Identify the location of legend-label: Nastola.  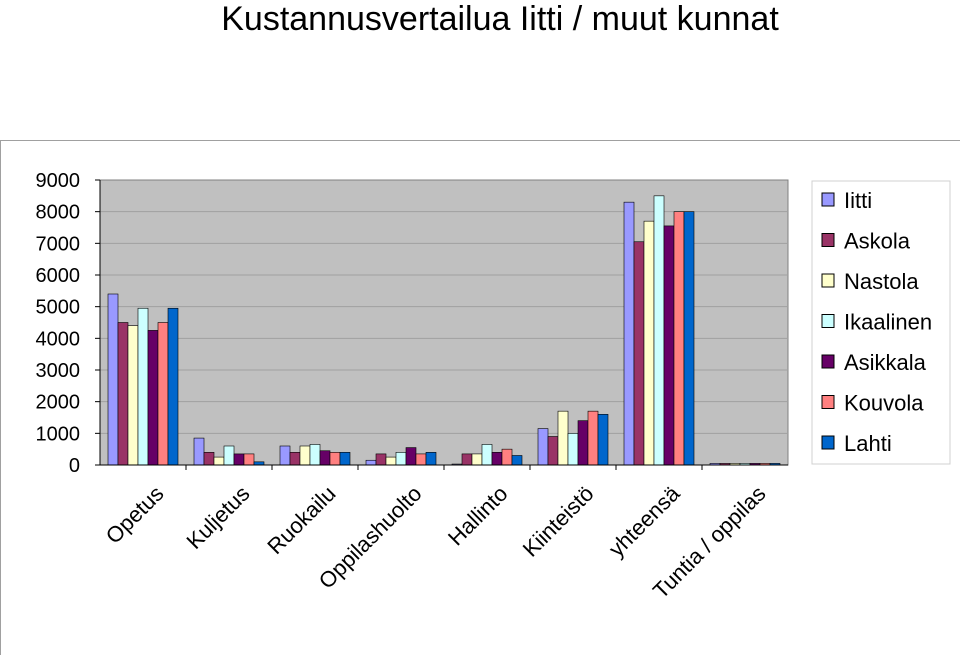
(881, 281).